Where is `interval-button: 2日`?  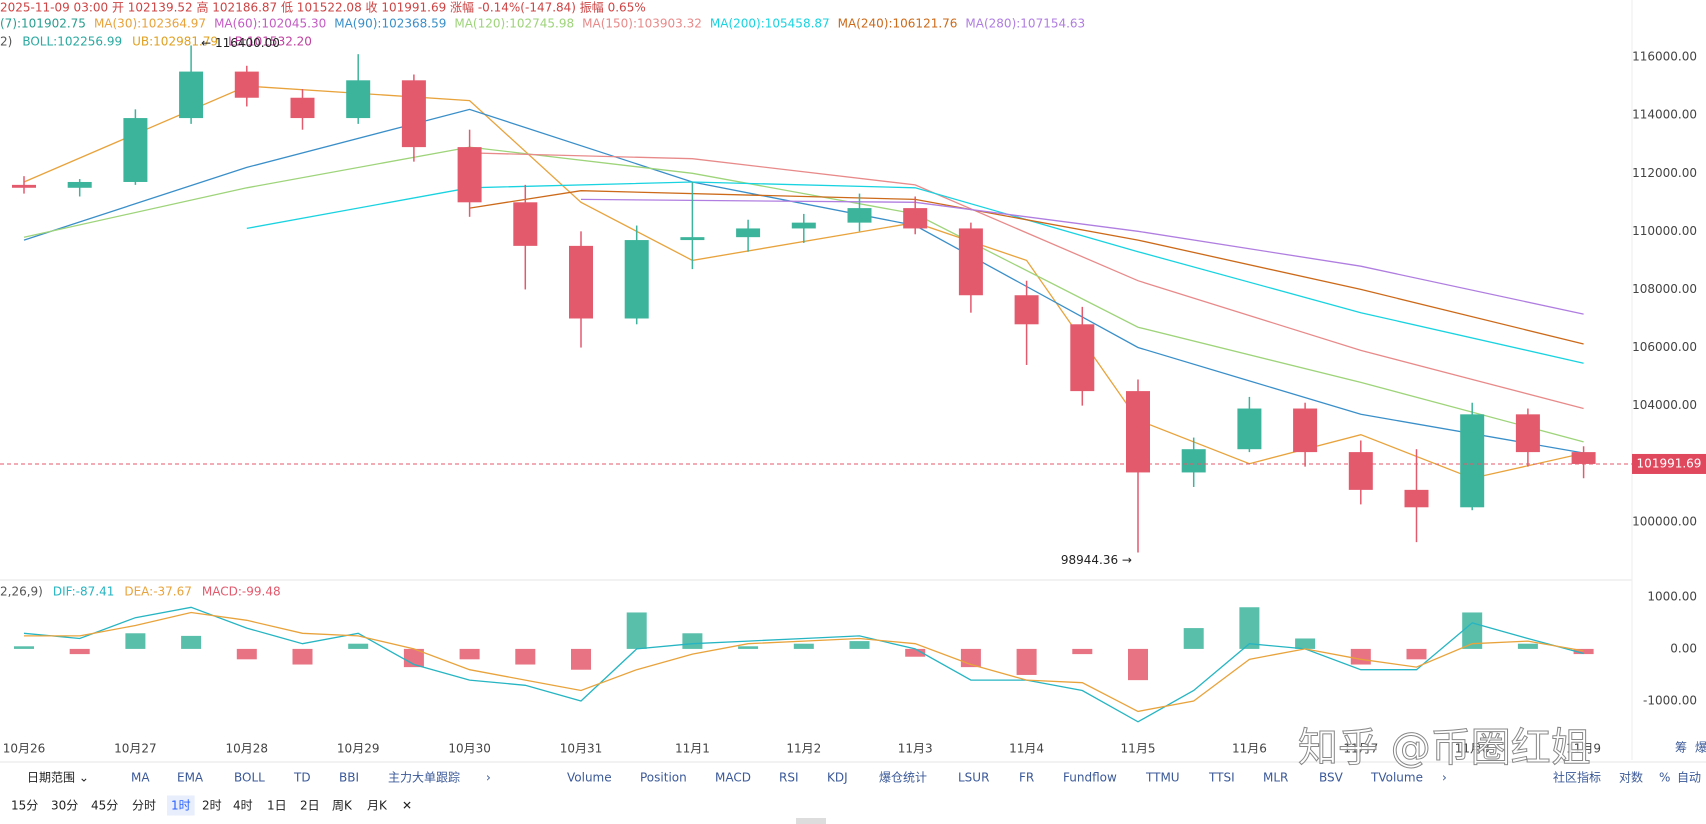
interval-button: 2日 is located at coordinates (310, 806).